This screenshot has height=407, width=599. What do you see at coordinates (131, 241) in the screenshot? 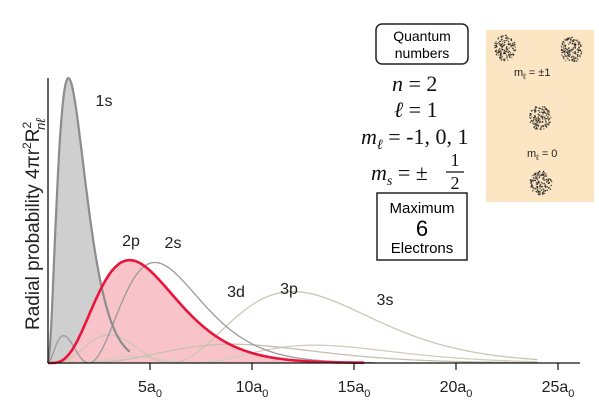
I see `series-label-2p: 2p` at bounding box center [131, 241].